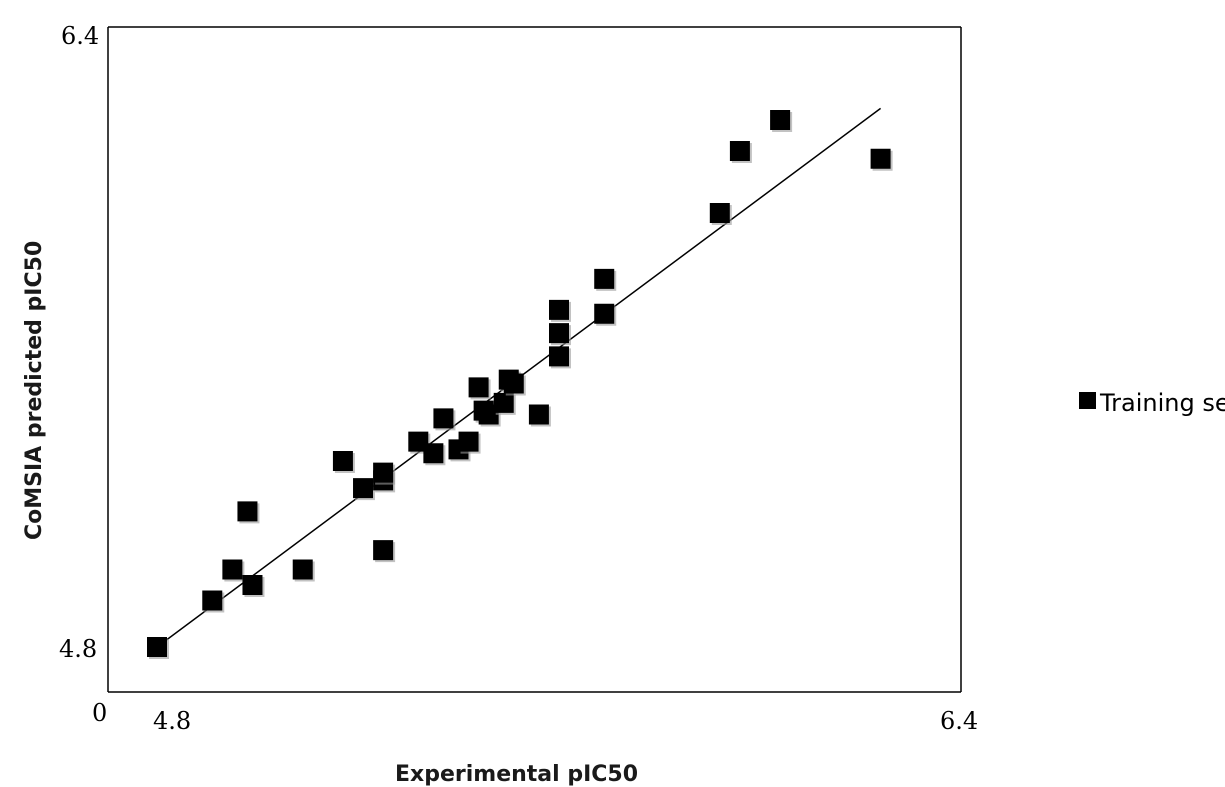  What do you see at coordinates (80, 36) in the screenshot?
I see `y-tick-label-top: 6.4` at bounding box center [80, 36].